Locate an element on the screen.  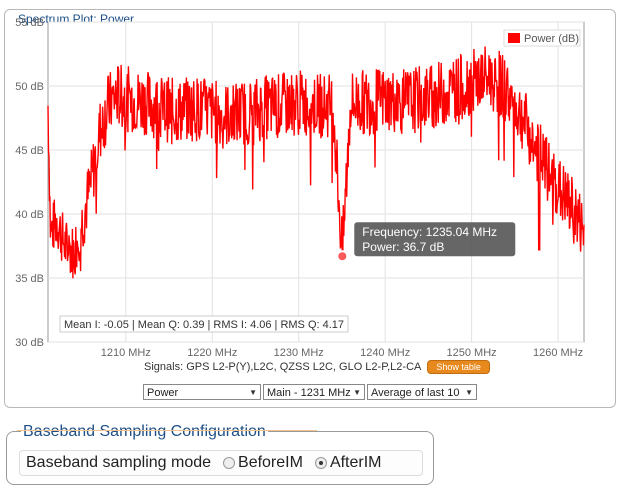
y-tick-label: 30 dB is located at coordinates (29, 343).